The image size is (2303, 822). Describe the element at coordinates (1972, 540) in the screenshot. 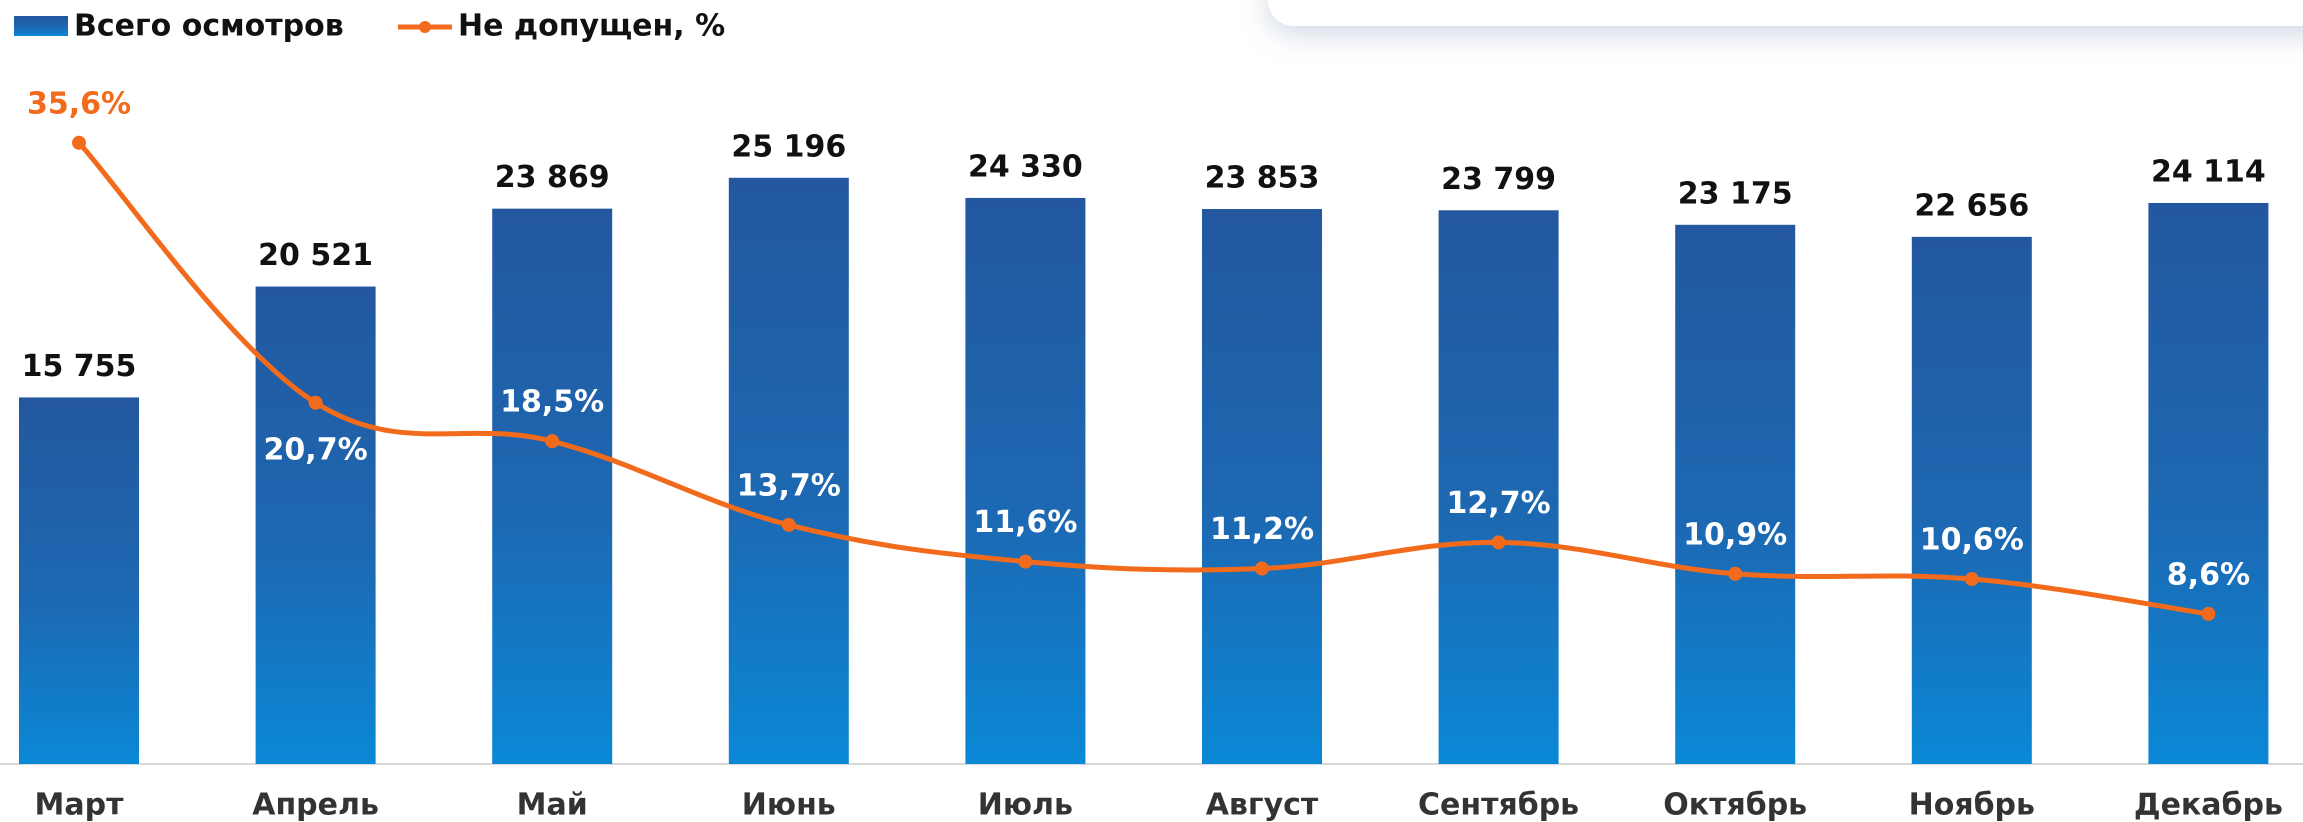

I see `line-value-label: 10,6%` at that location.